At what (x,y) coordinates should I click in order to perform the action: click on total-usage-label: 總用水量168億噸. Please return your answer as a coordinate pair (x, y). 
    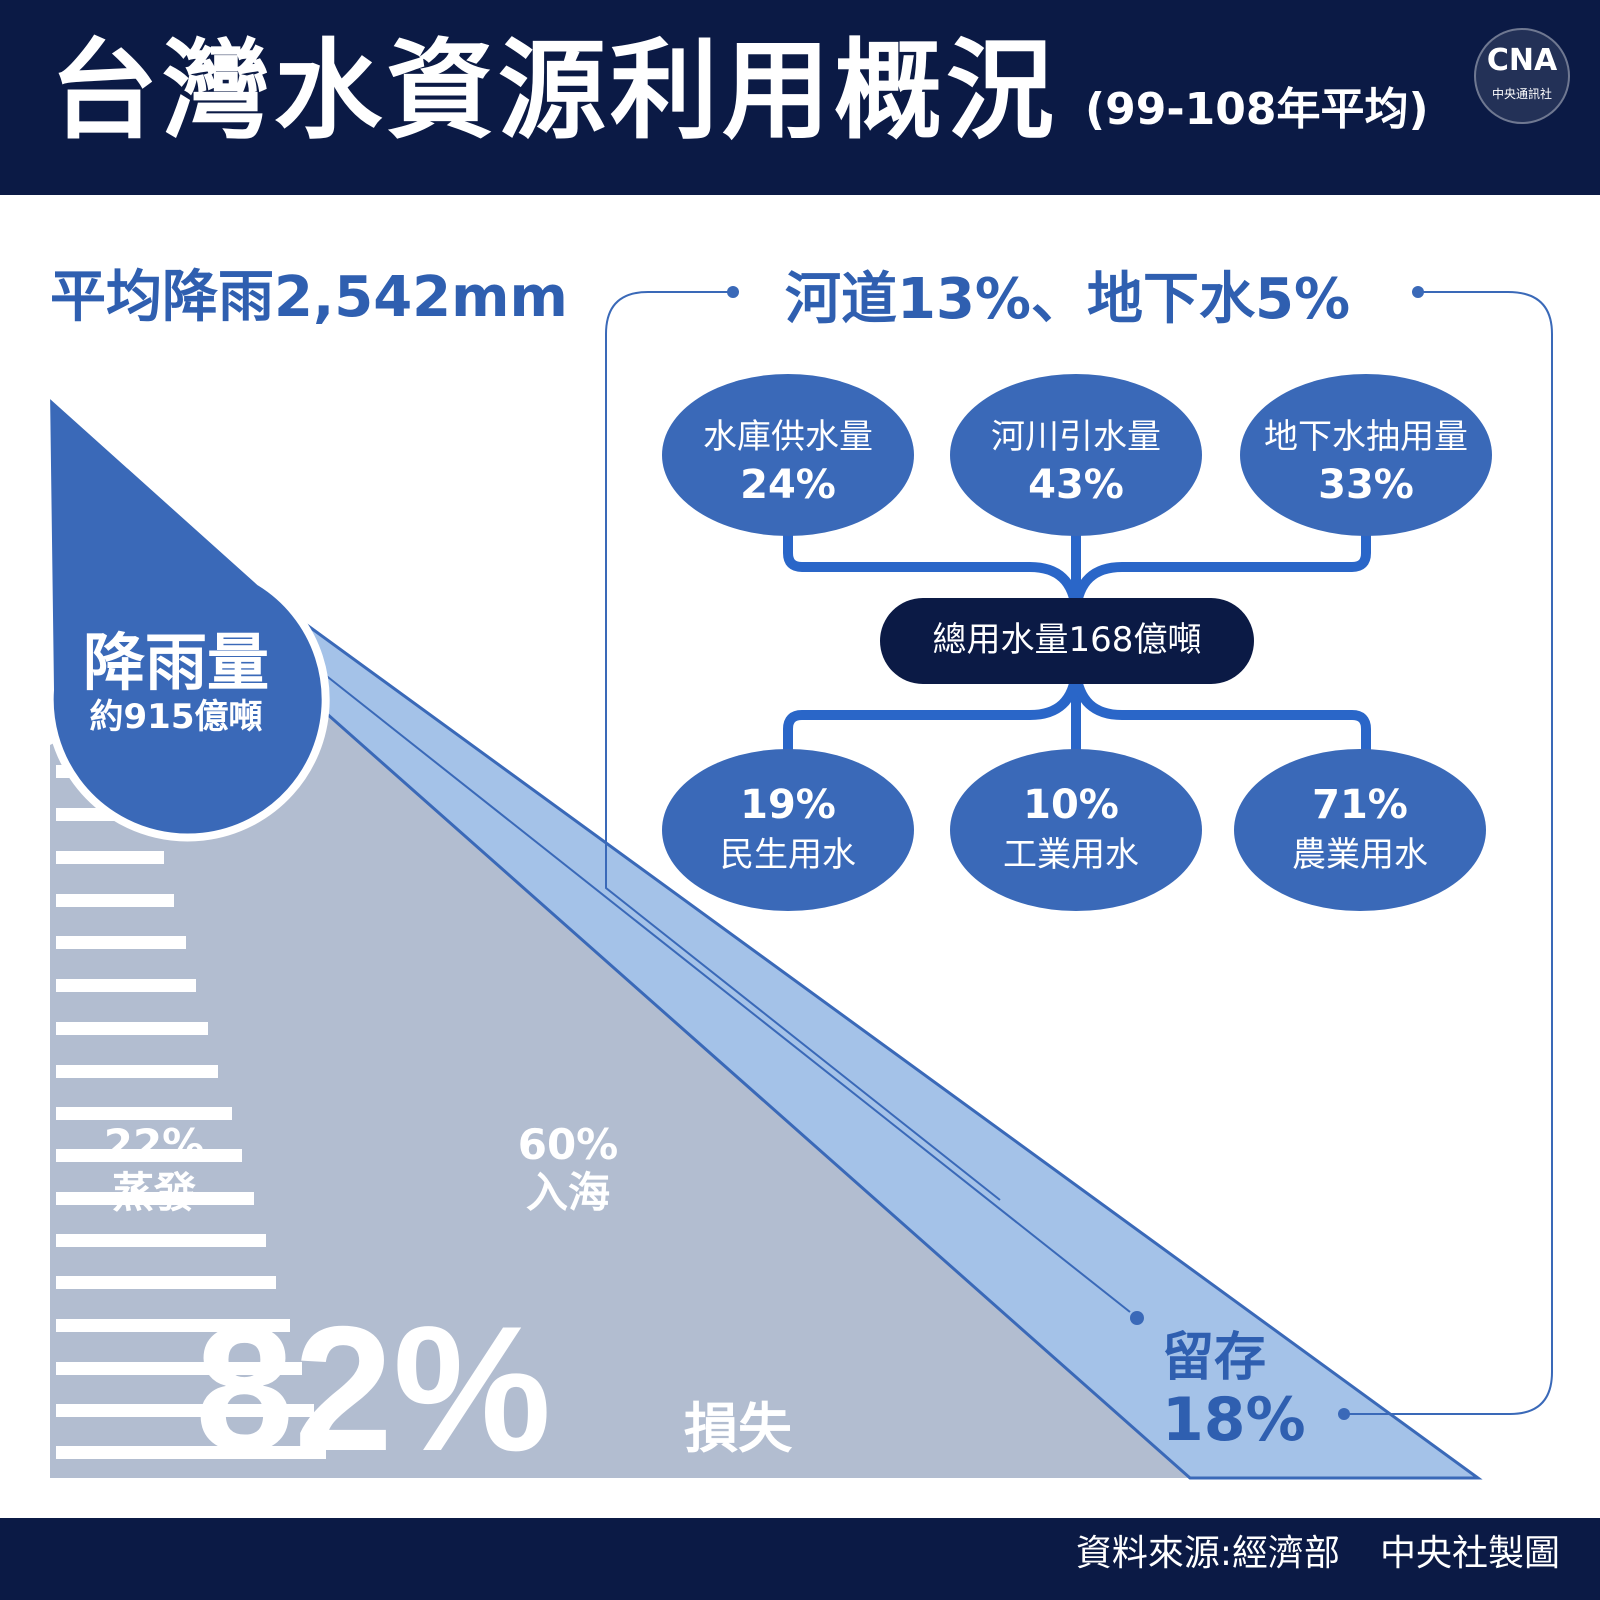
    Looking at the image, I should click on (1067, 640).